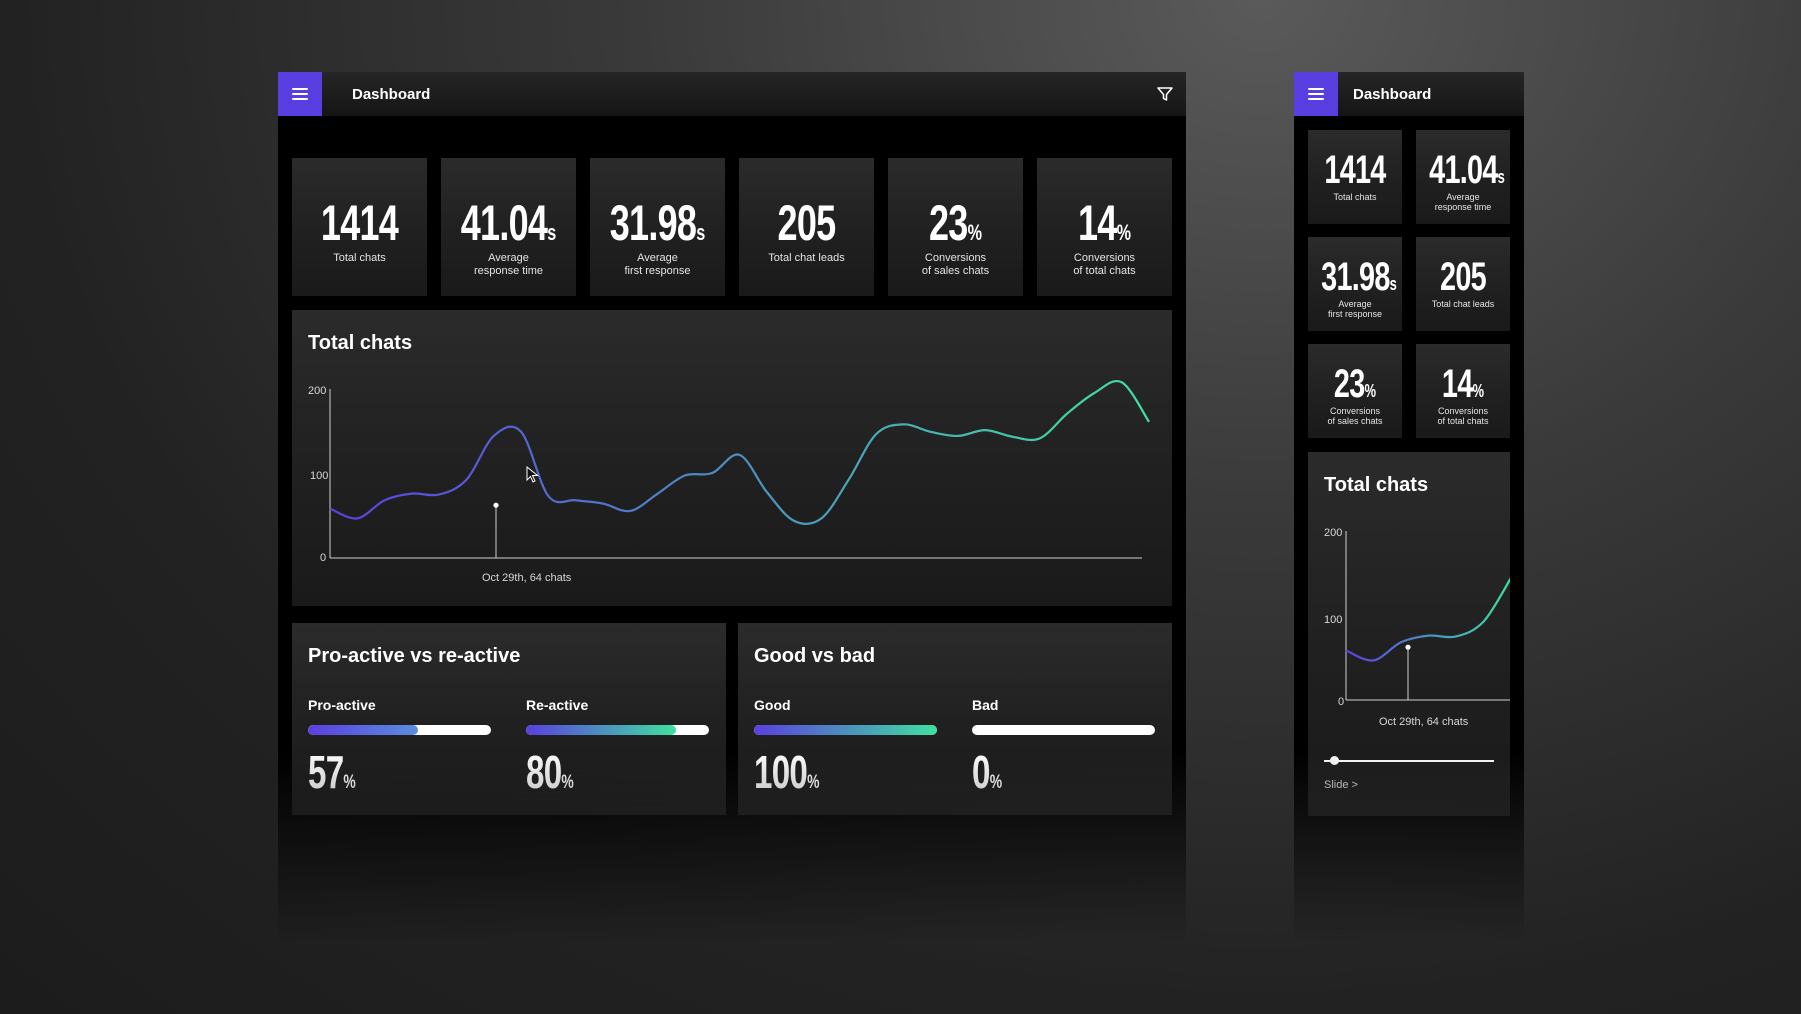 The image size is (1801, 1014). I want to click on cursor-icon, so click(532, 474).